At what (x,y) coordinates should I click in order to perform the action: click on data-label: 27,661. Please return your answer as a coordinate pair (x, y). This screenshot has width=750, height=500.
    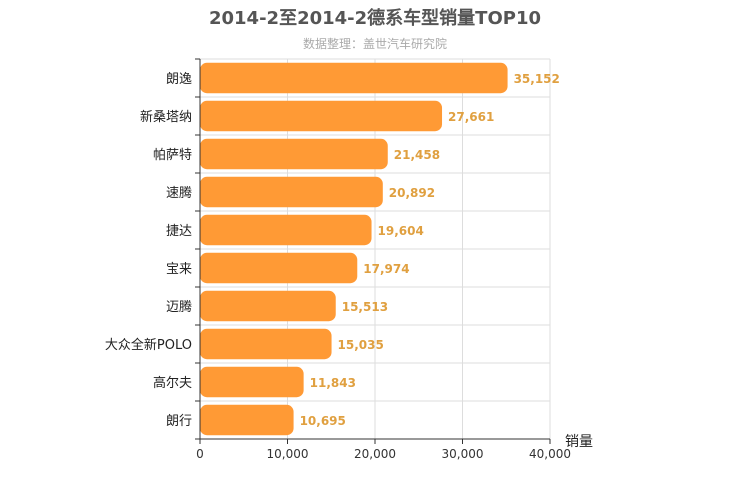
    Looking at the image, I should click on (471, 117).